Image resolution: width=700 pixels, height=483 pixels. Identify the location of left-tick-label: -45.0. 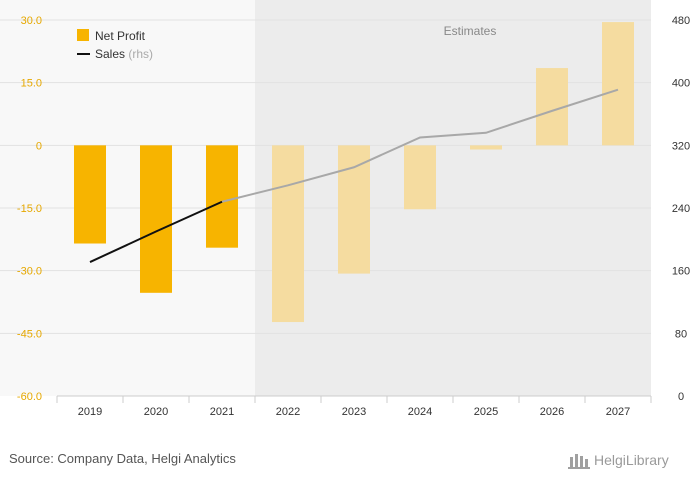
(29, 334).